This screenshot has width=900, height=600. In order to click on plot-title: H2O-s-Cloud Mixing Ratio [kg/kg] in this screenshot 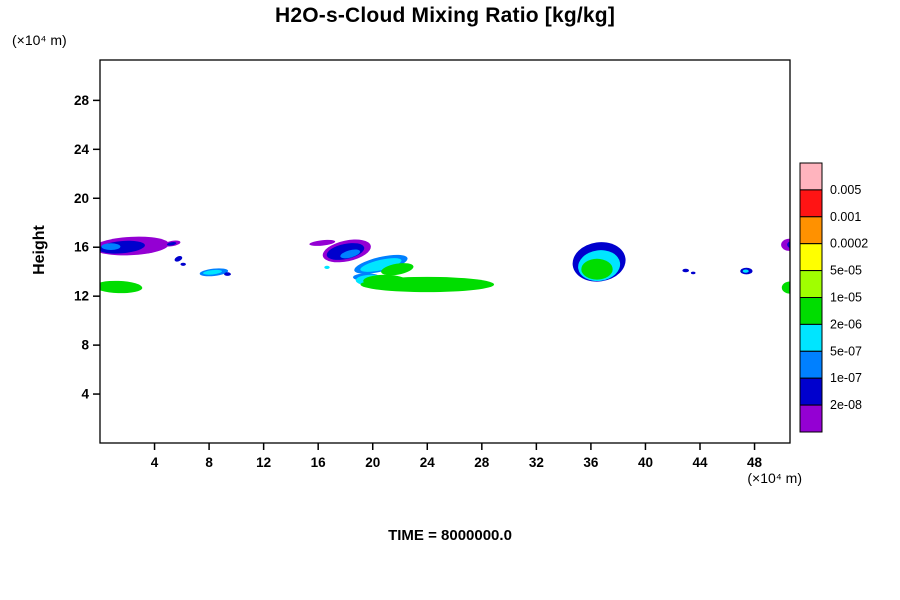, I will do `click(445, 15)`.